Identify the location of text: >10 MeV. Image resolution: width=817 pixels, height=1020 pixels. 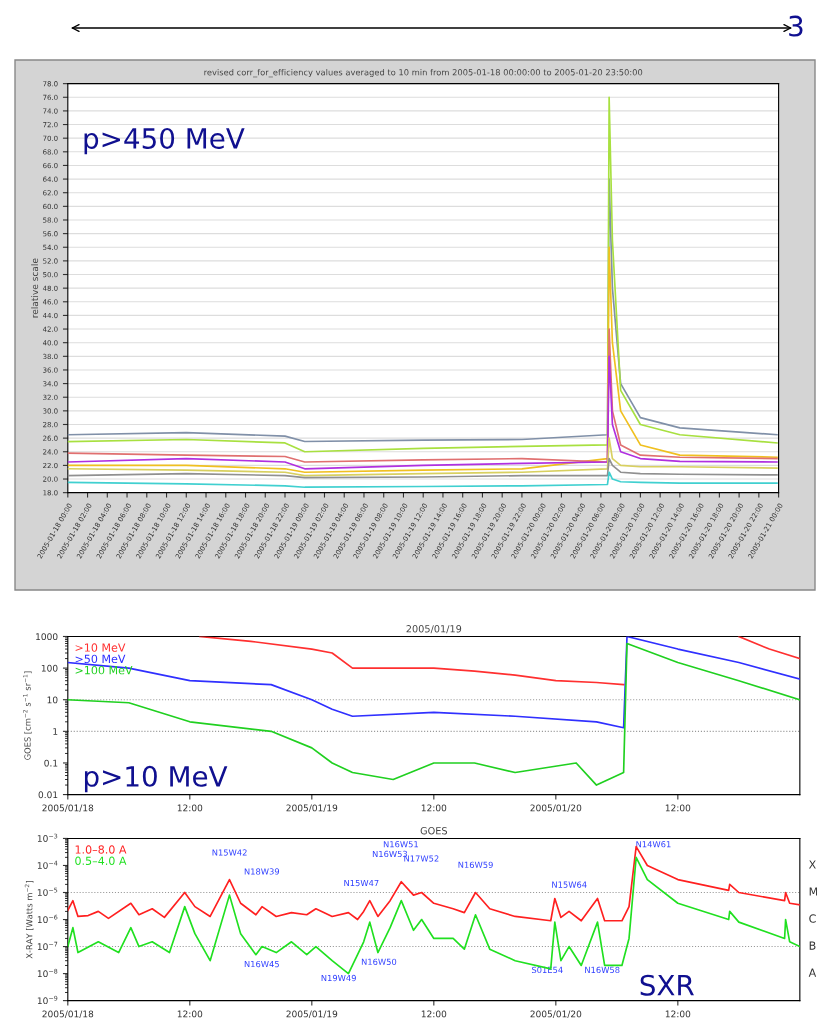
(100, 647).